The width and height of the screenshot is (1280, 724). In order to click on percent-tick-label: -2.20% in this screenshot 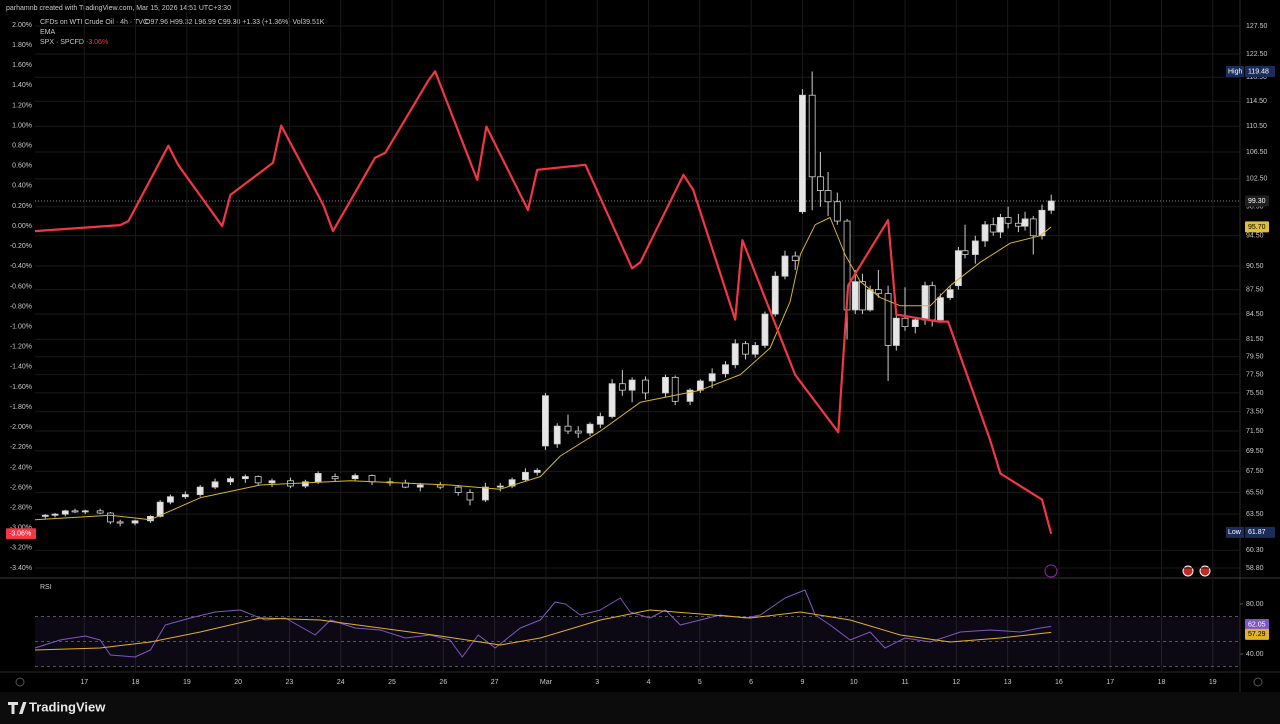, I will do `click(21, 447)`.